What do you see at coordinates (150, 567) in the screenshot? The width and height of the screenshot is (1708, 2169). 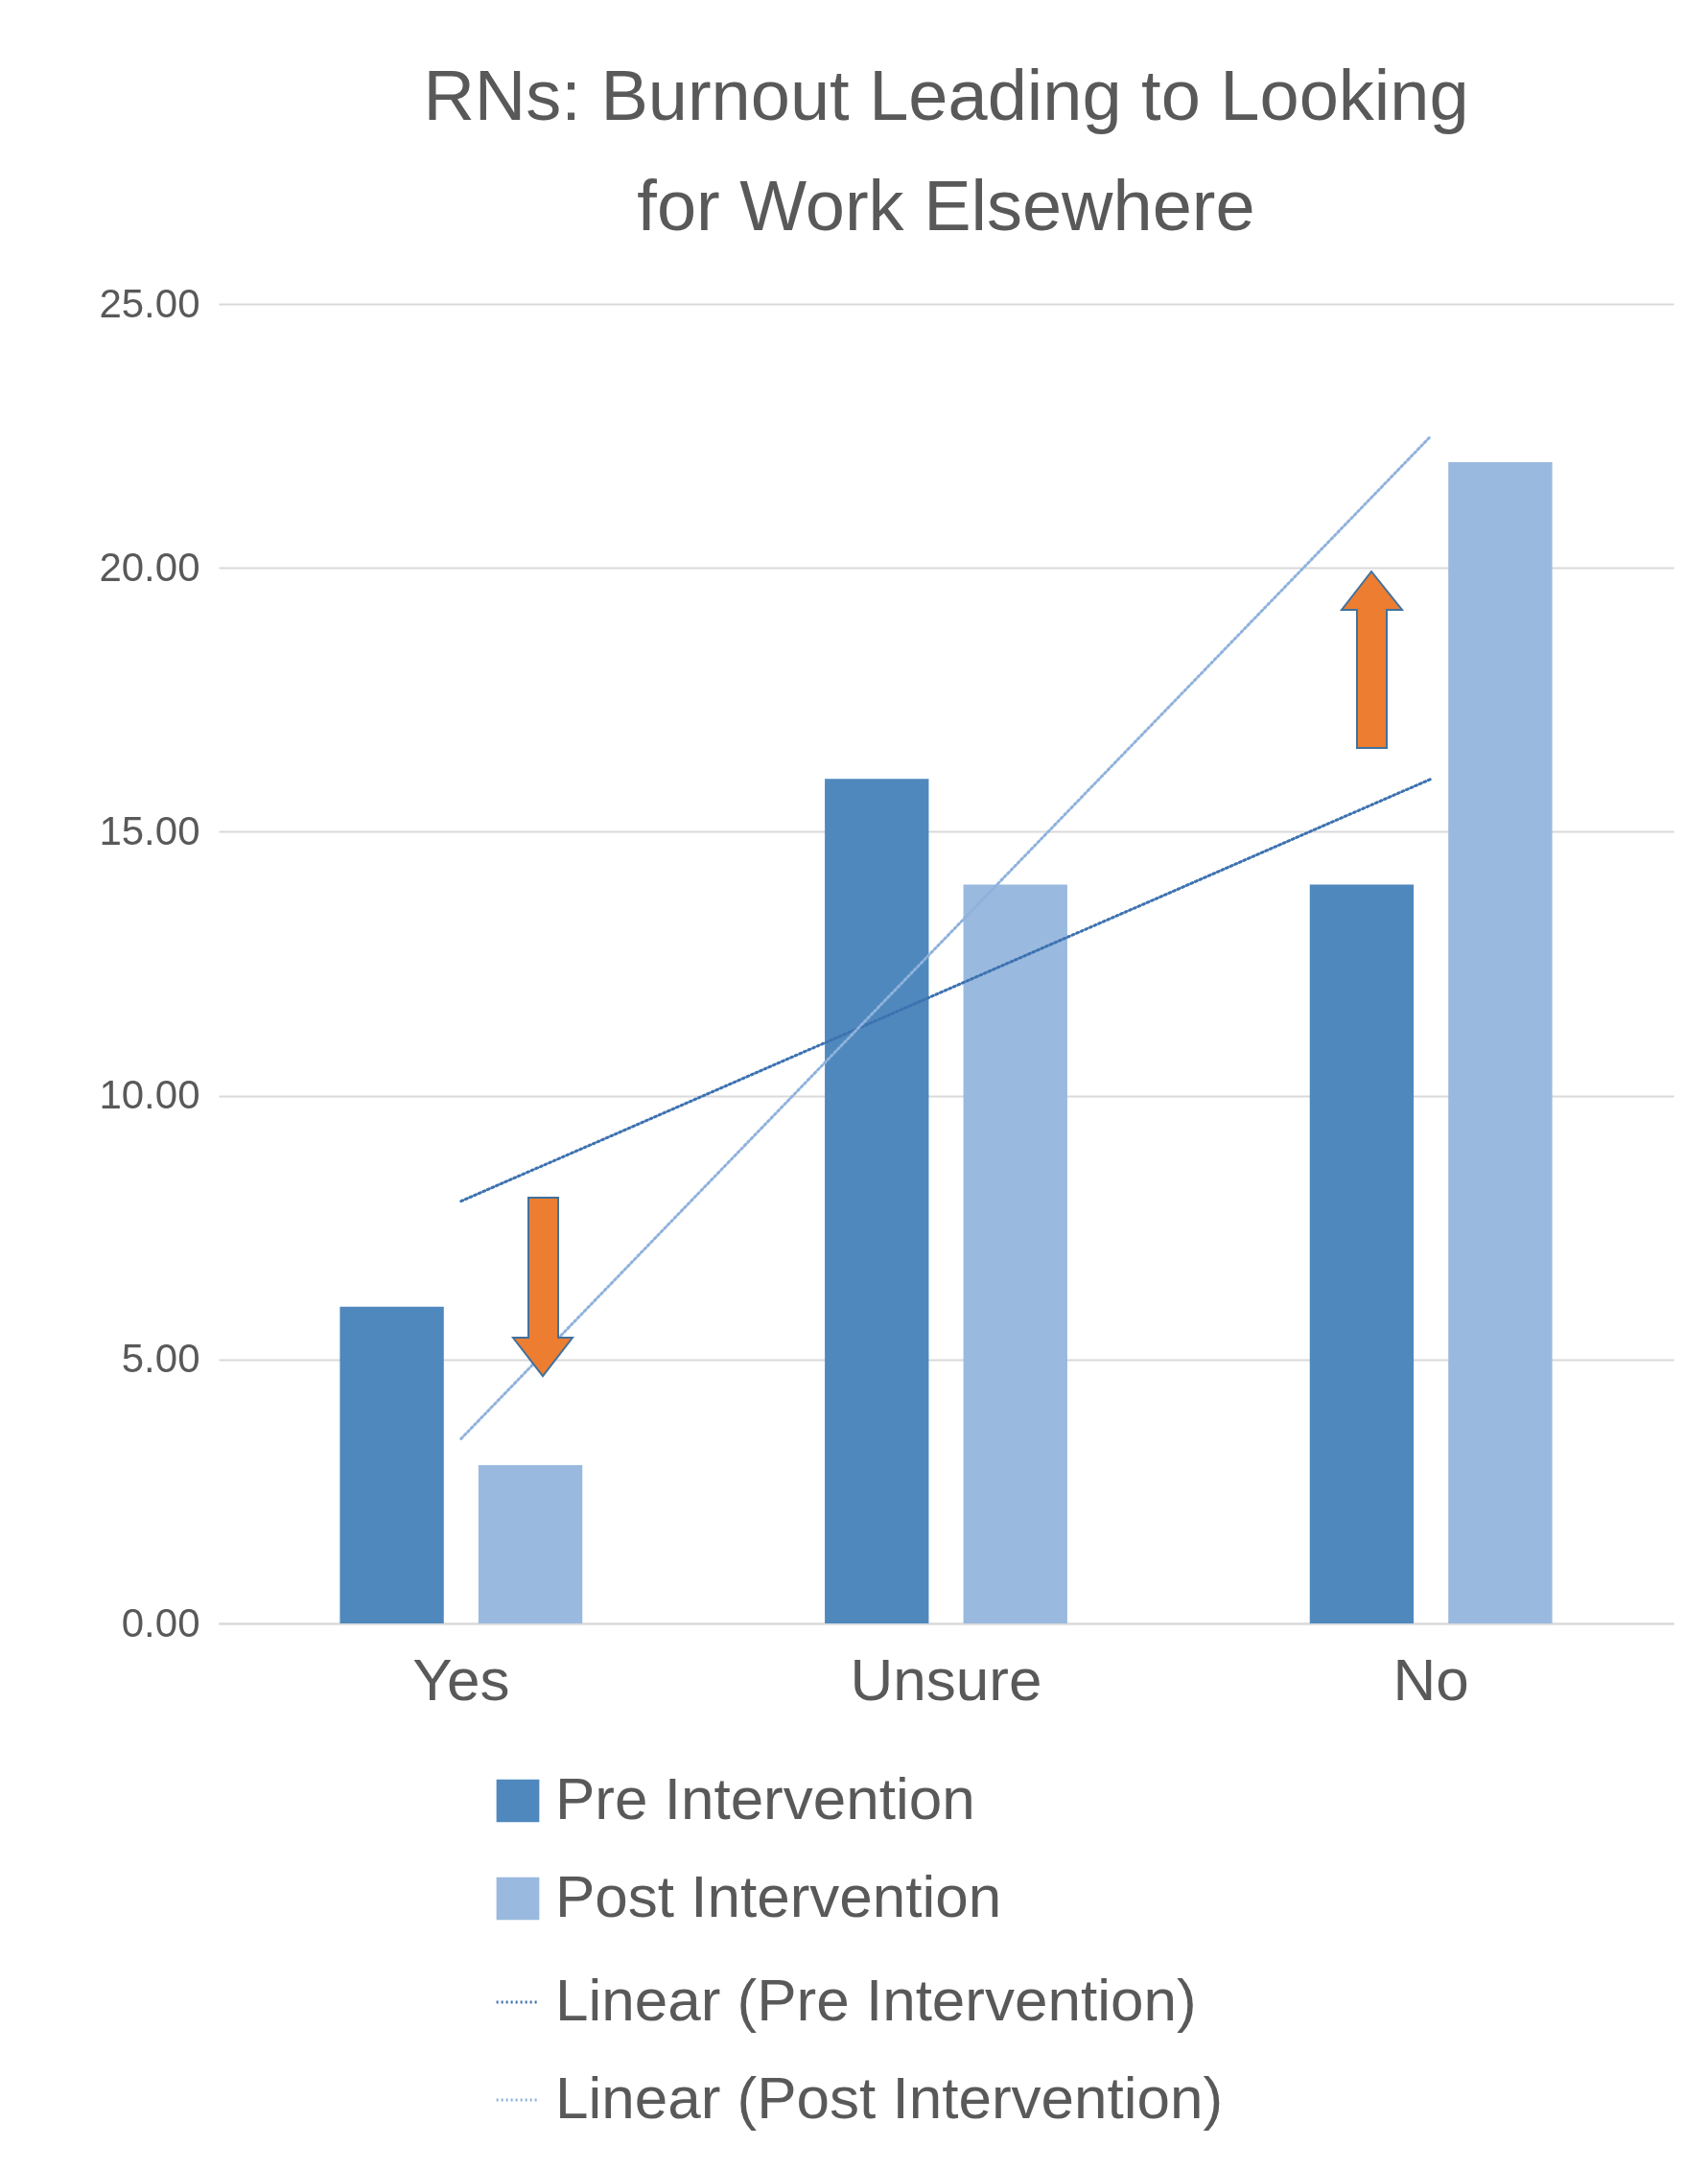 I see `y-tick-label: 20.00` at bounding box center [150, 567].